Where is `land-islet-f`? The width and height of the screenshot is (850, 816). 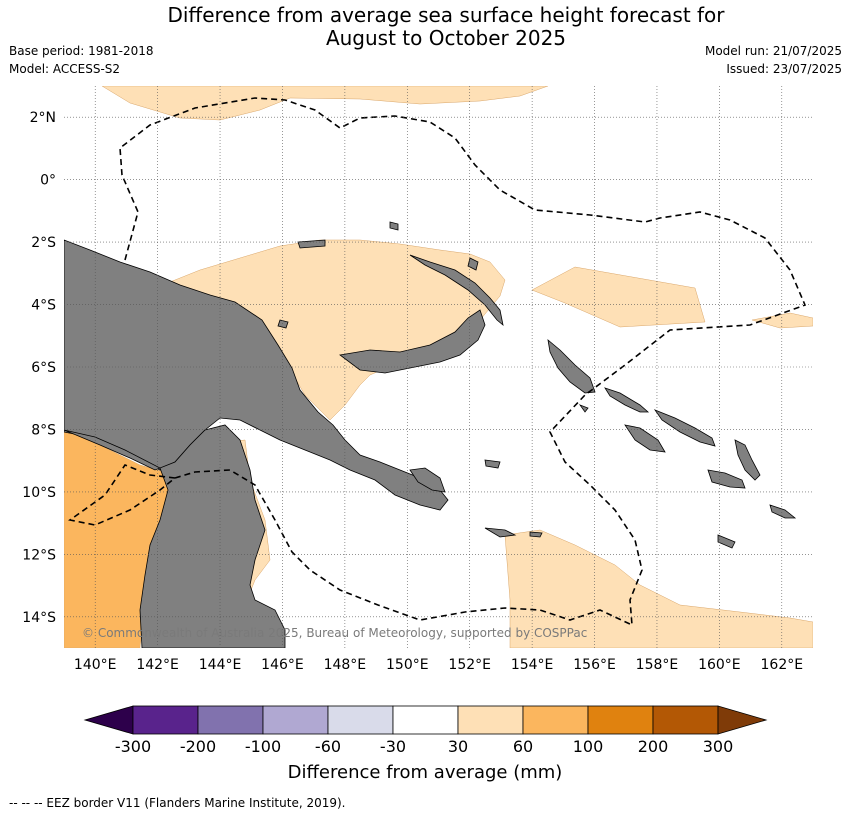
land-islet-f is located at coordinates (583, 408).